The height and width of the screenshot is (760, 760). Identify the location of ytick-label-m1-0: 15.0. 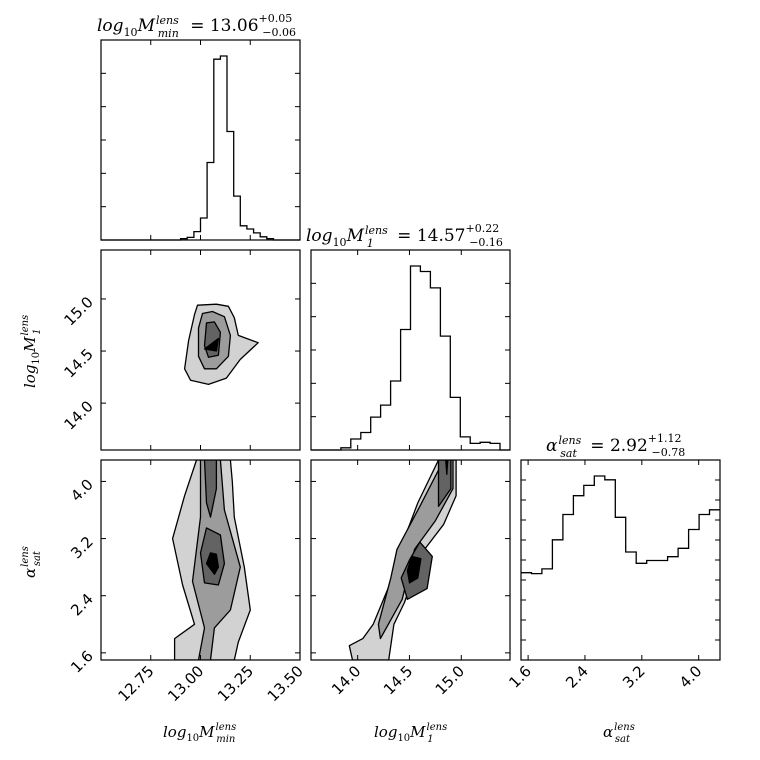
(78, 311).